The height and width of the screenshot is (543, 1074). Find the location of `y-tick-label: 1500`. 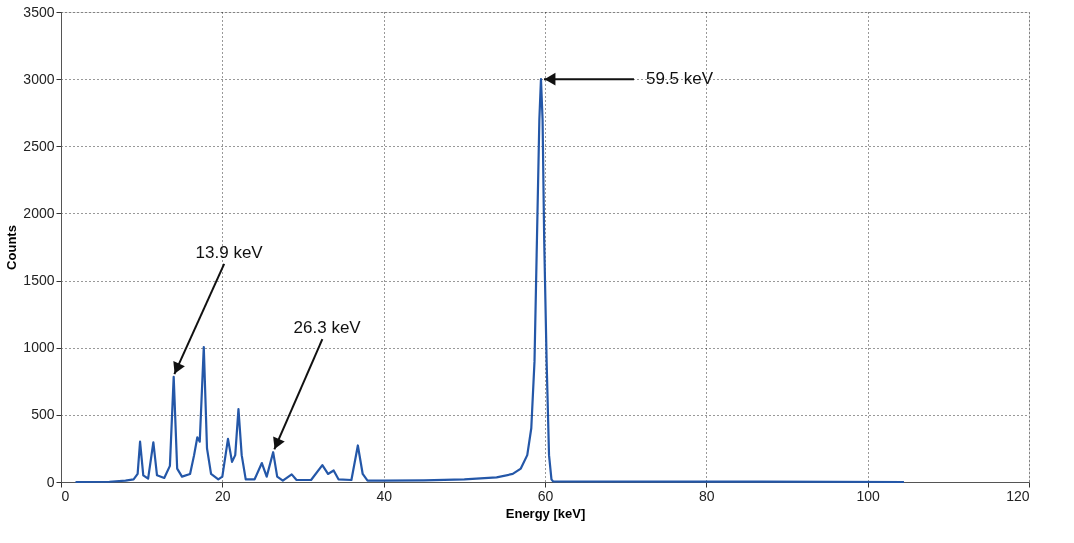

y-tick-label: 1500 is located at coordinates (39, 280).